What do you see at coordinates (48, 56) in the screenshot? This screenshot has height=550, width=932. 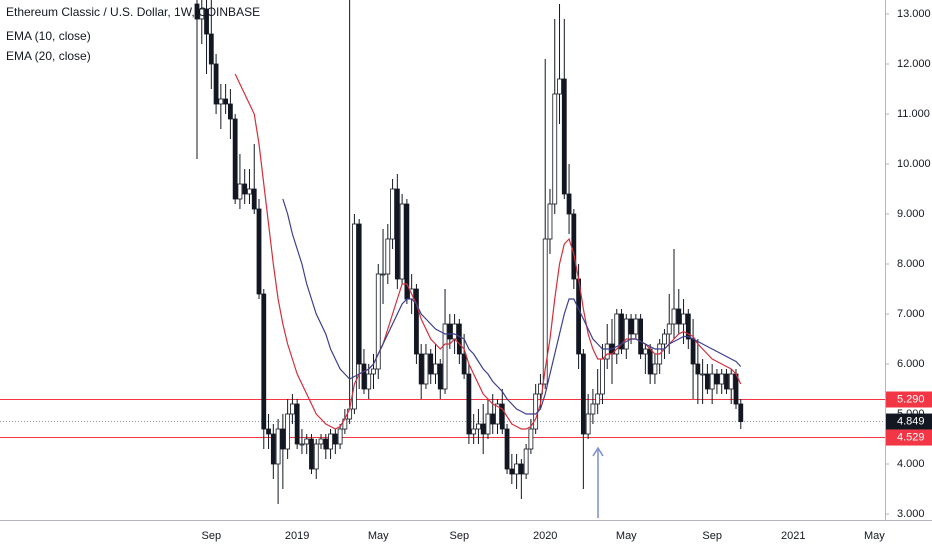 I see `legend-entry: EMA (20, close)` at bounding box center [48, 56].